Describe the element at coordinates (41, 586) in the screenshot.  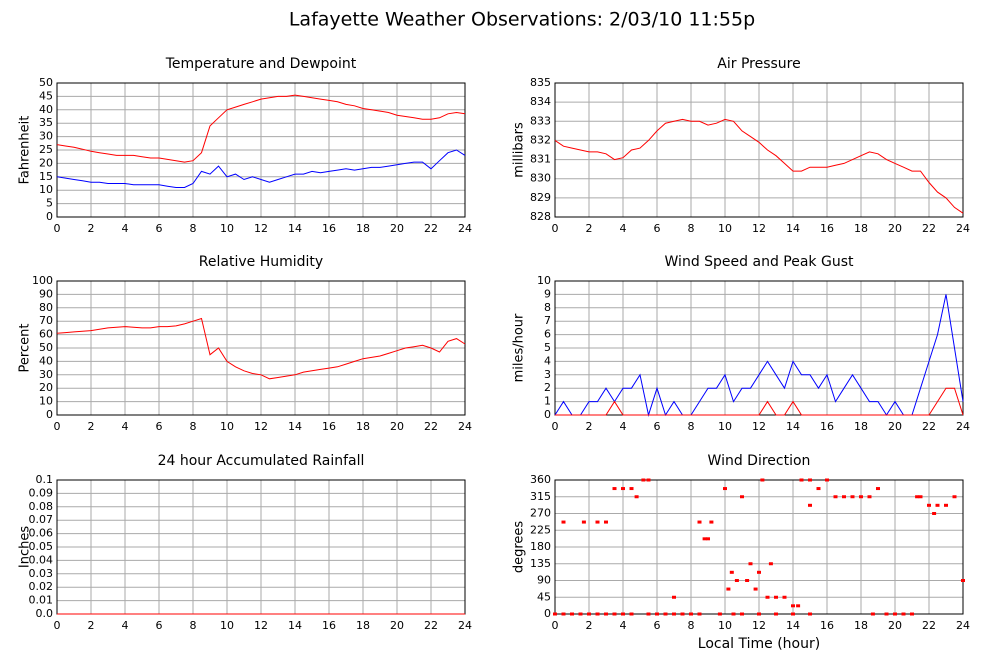
I see `y-tick-label: 0.02` at that location.